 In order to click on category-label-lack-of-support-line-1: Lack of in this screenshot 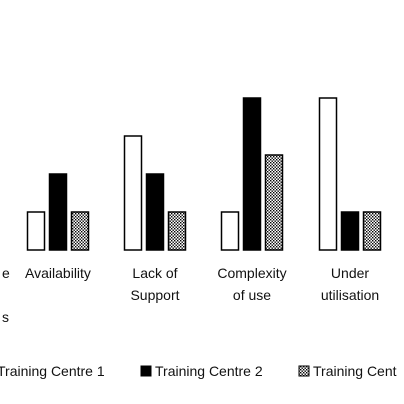, I will do `click(154, 273)`.